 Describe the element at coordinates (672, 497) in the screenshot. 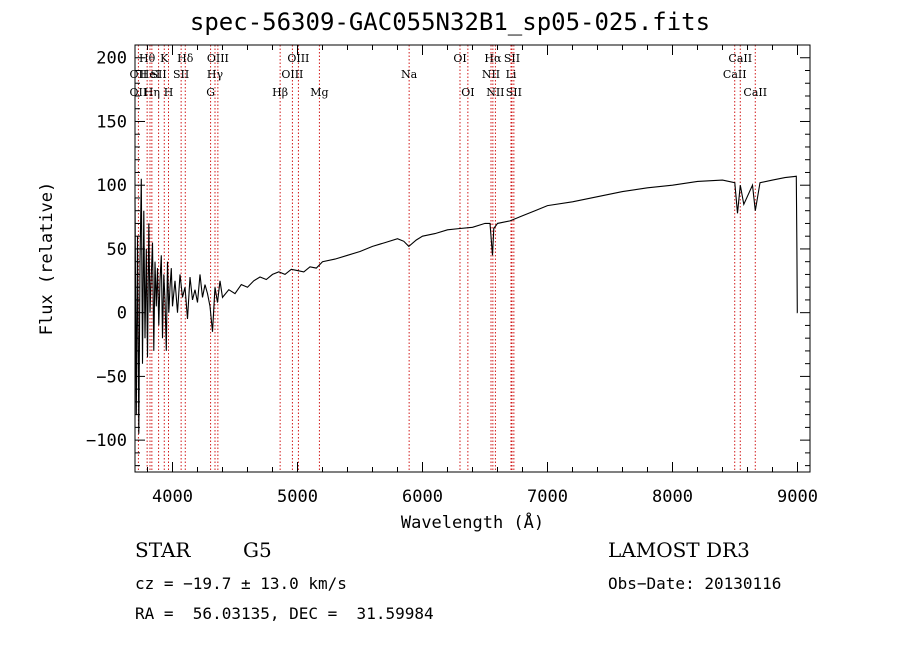

I see `x-tick-label: 8000` at that location.